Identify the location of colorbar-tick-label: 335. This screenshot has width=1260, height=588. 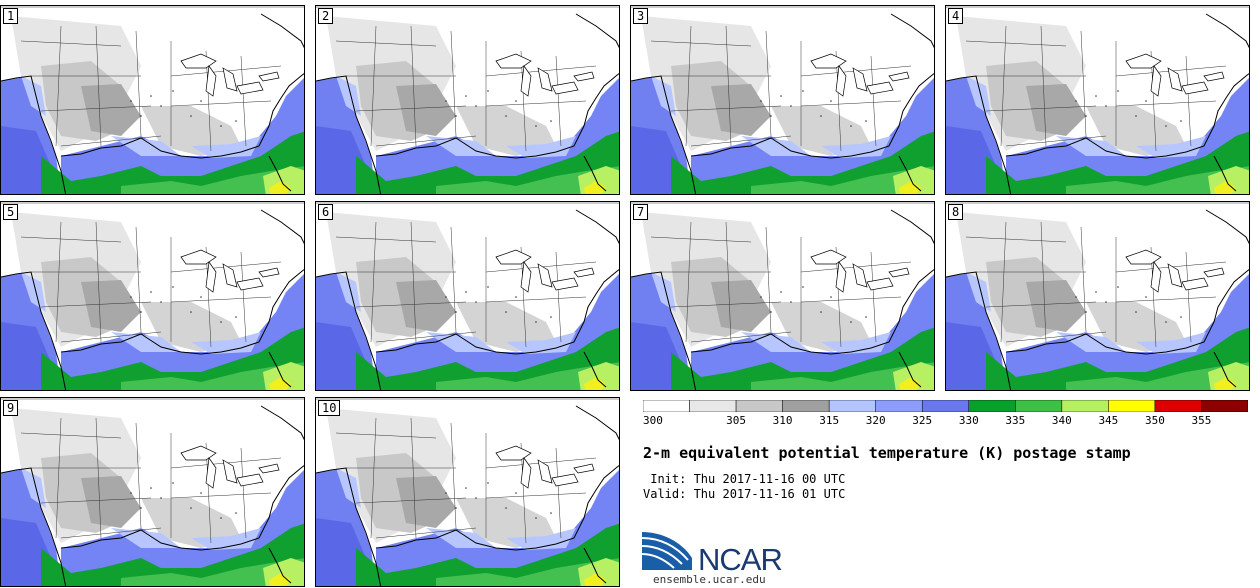
(1015, 420).